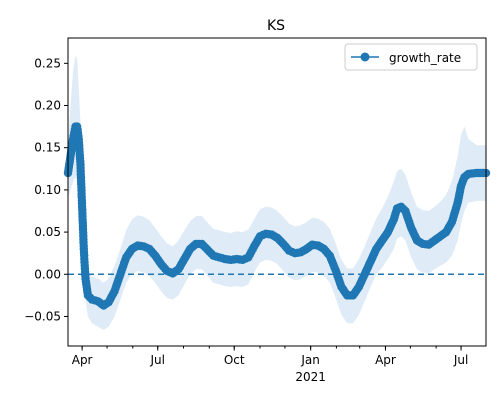  What do you see at coordinates (47, 63) in the screenshot?
I see `y-tick-label: 0.25` at bounding box center [47, 63].